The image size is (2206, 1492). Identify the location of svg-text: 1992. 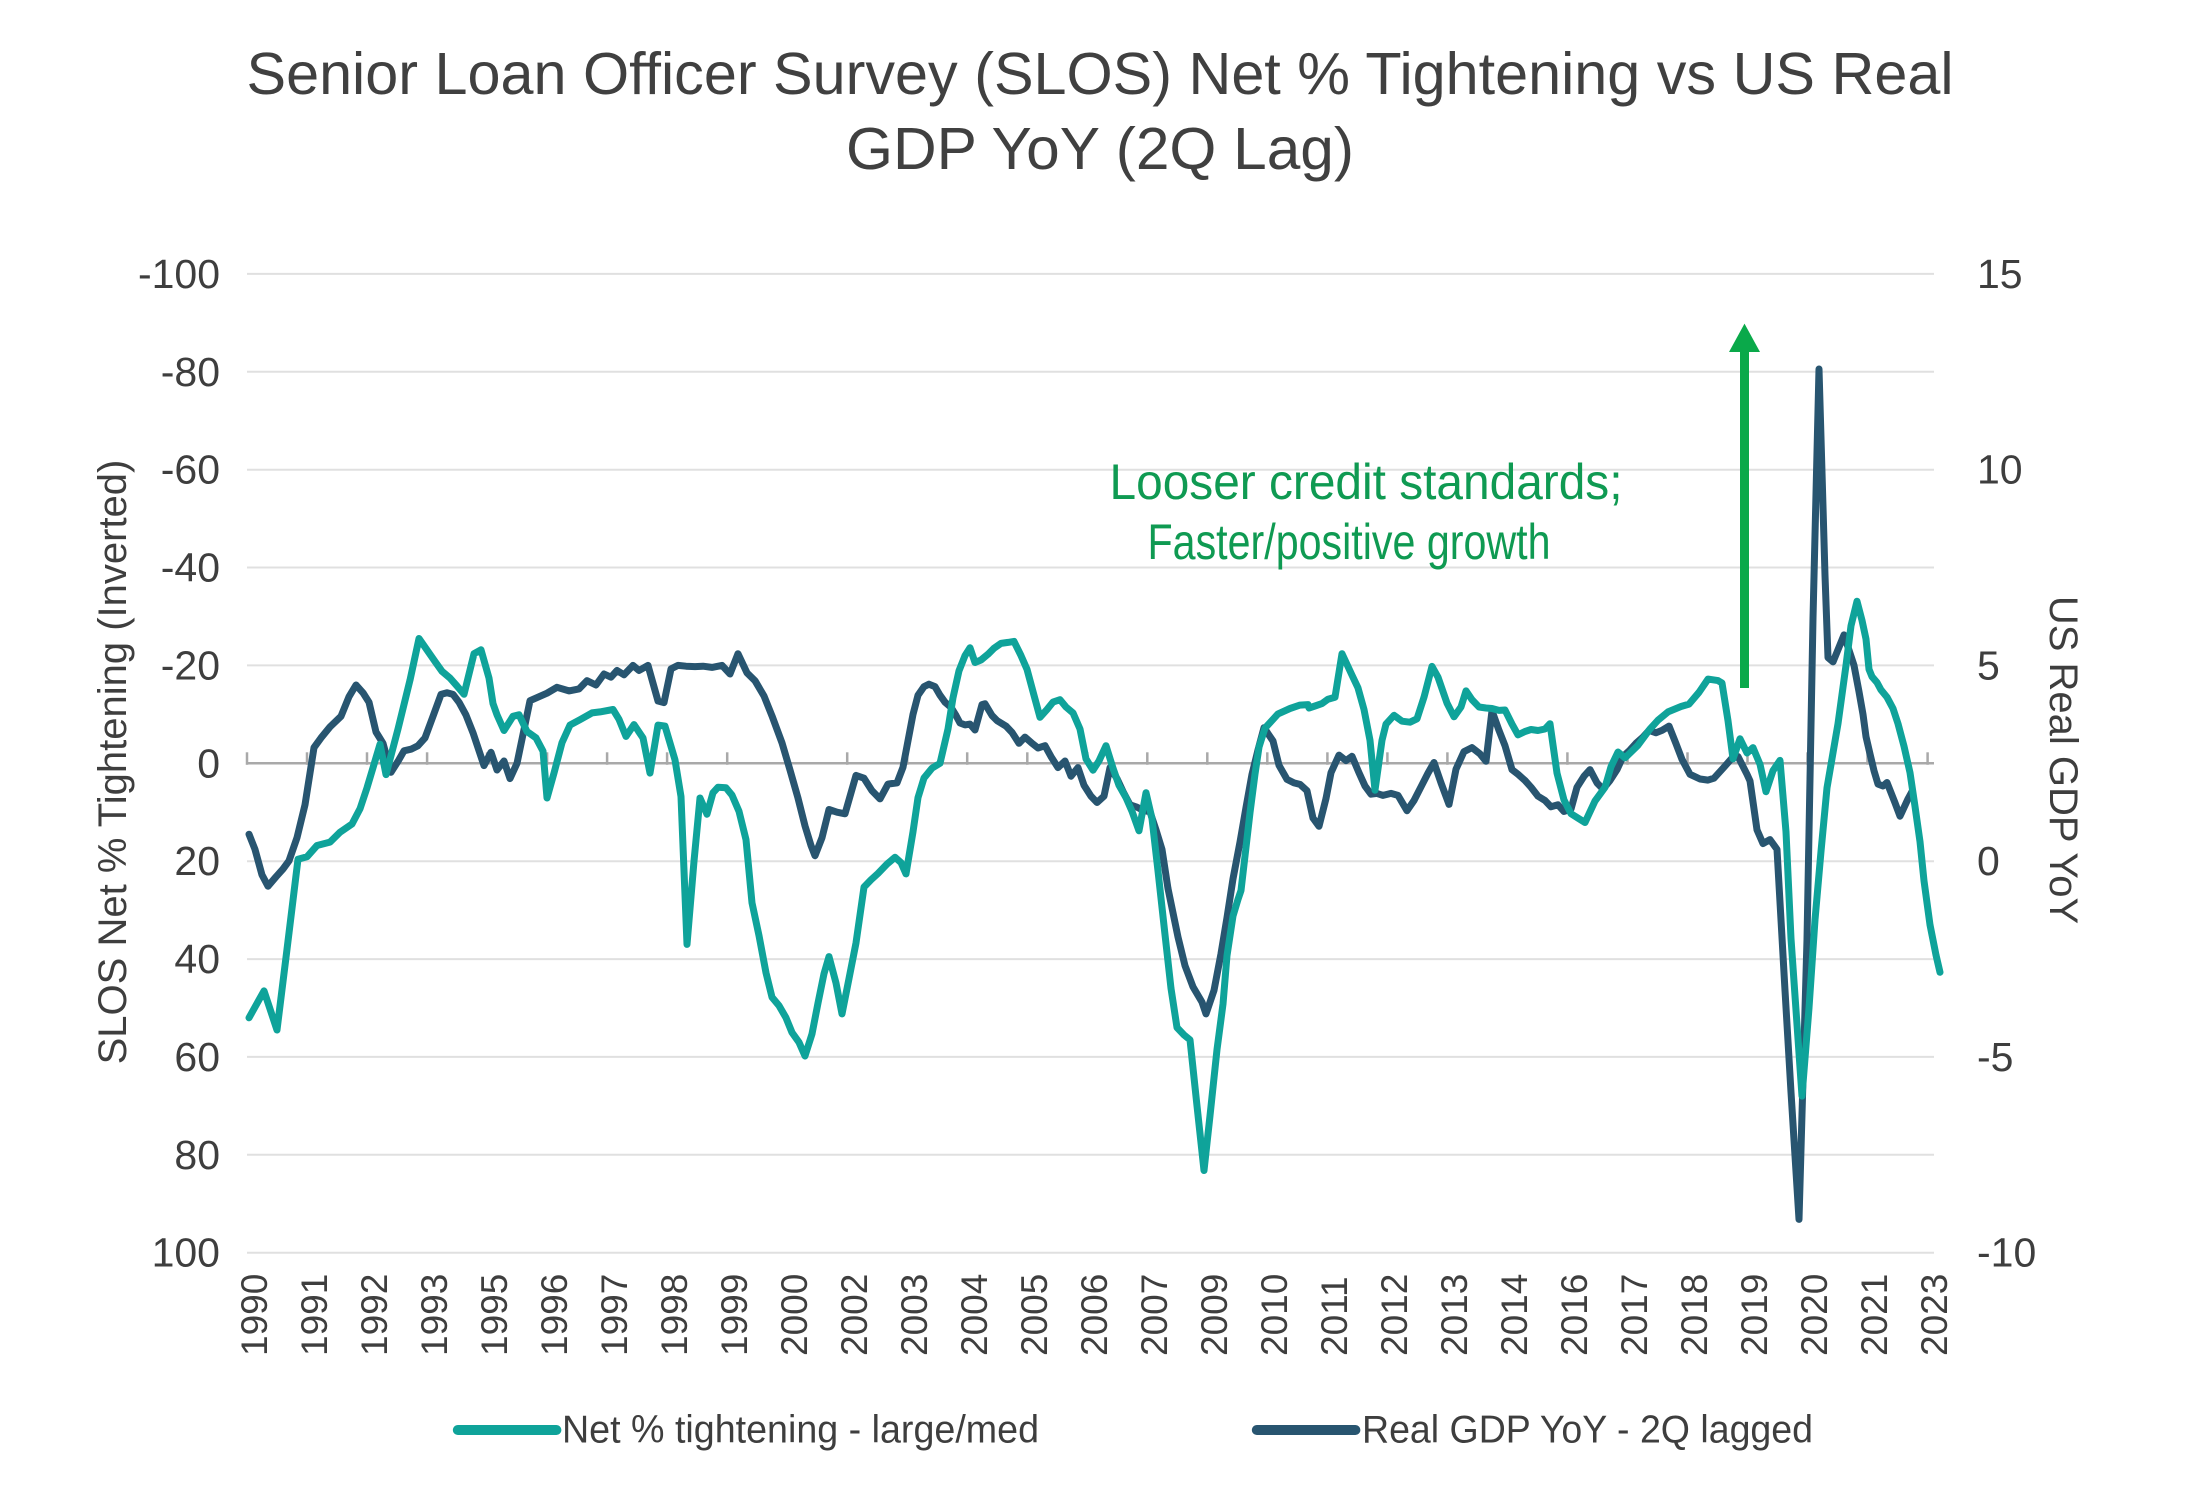
(374, 1315).